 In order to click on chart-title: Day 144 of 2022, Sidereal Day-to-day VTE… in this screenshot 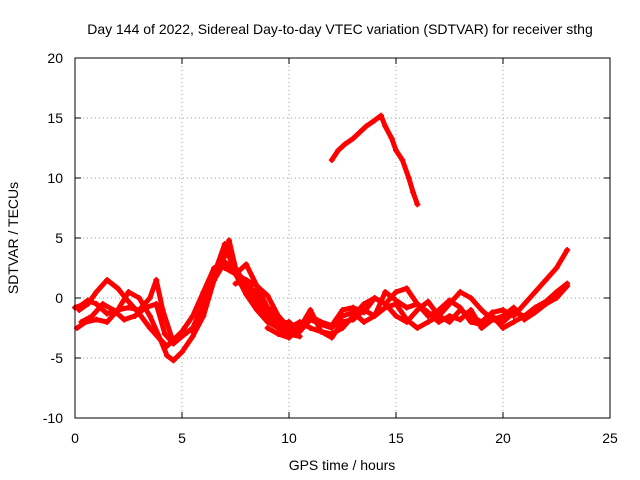, I will do `click(340, 29)`.